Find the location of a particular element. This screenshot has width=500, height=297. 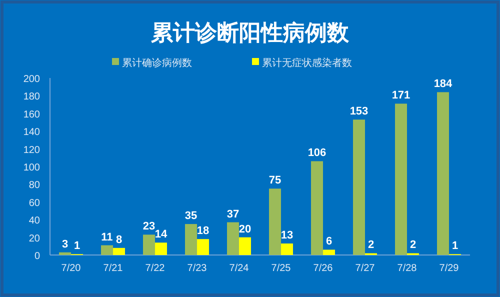

y-tick-label: 120 is located at coordinates (31, 150).